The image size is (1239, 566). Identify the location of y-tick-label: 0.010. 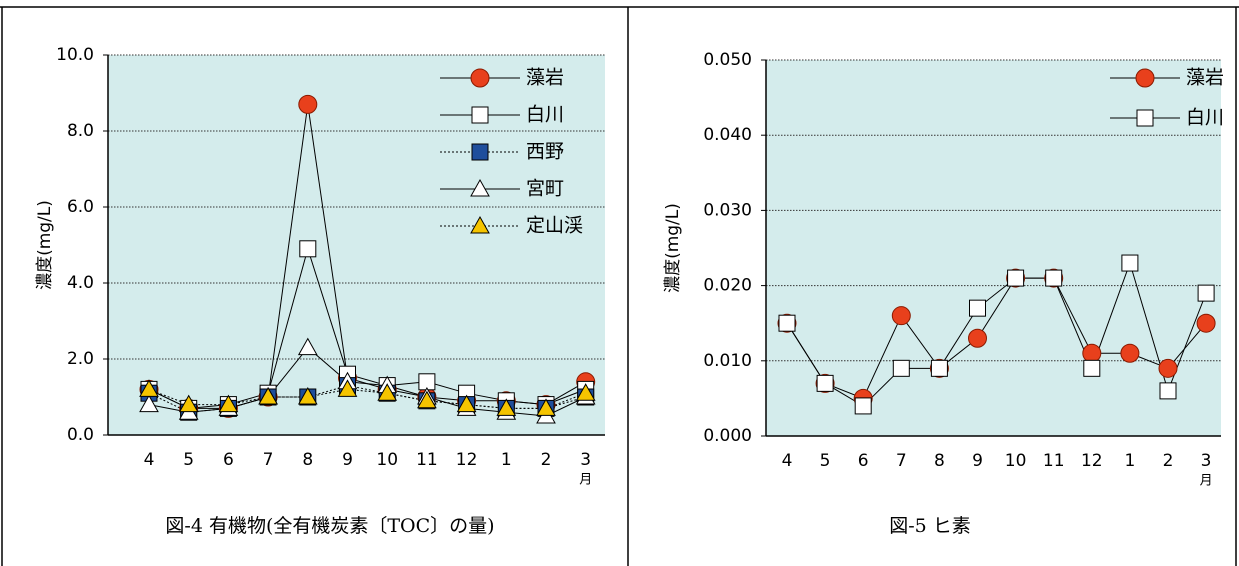
(727, 361).